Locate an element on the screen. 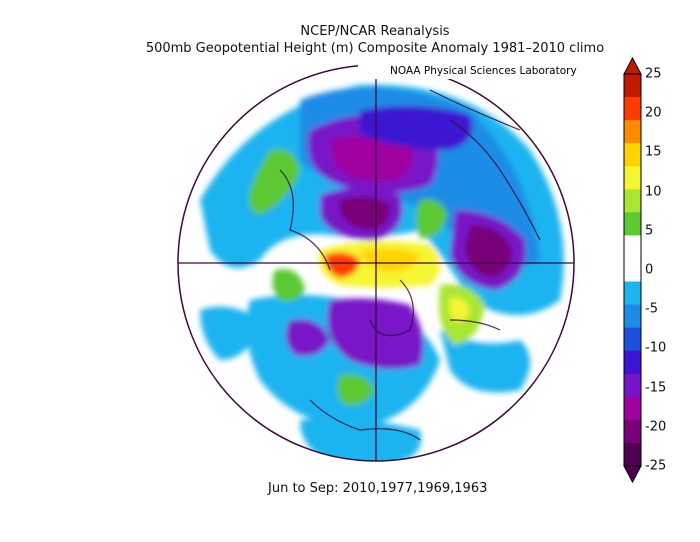 The width and height of the screenshot is (700, 542). colorbar-tick-label: -5 is located at coordinates (651, 309).